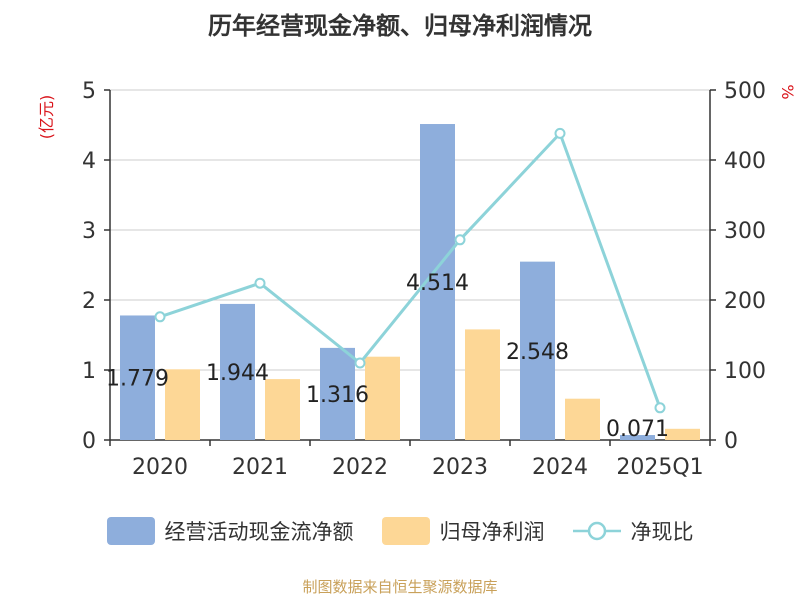 Image resolution: width=800 pixels, height=600 pixels. Describe the element at coordinates (596, 531) in the screenshot. I see `legend-swatch-ratio` at that location.